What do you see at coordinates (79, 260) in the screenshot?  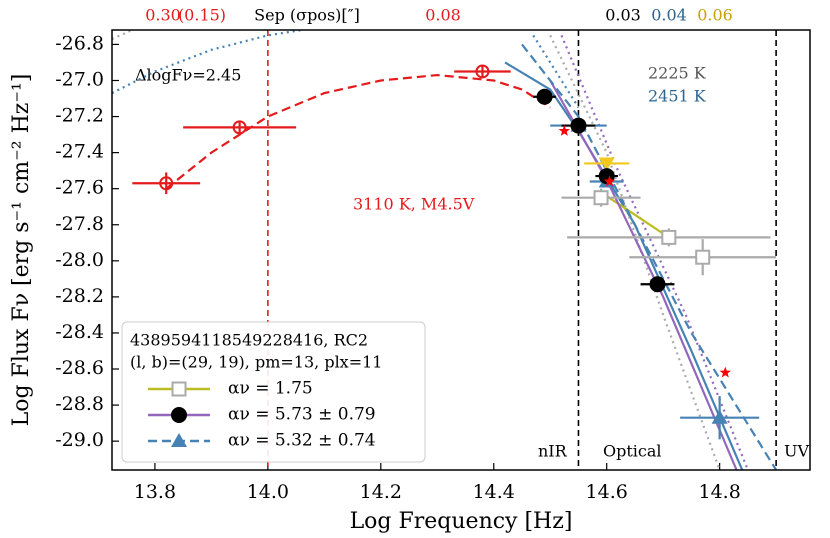 I see `y-tick-label: -28.0` at bounding box center [79, 260].